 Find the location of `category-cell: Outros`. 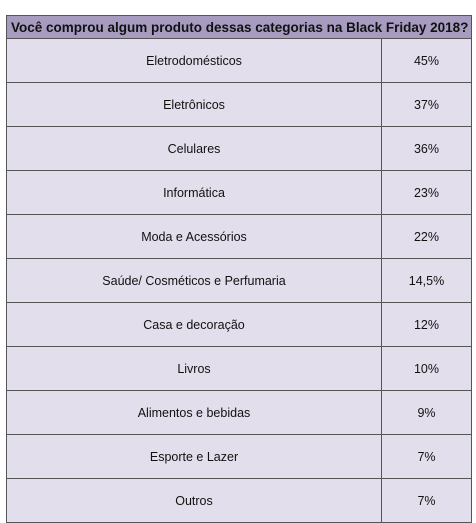

category-cell: Outros is located at coordinates (194, 500).